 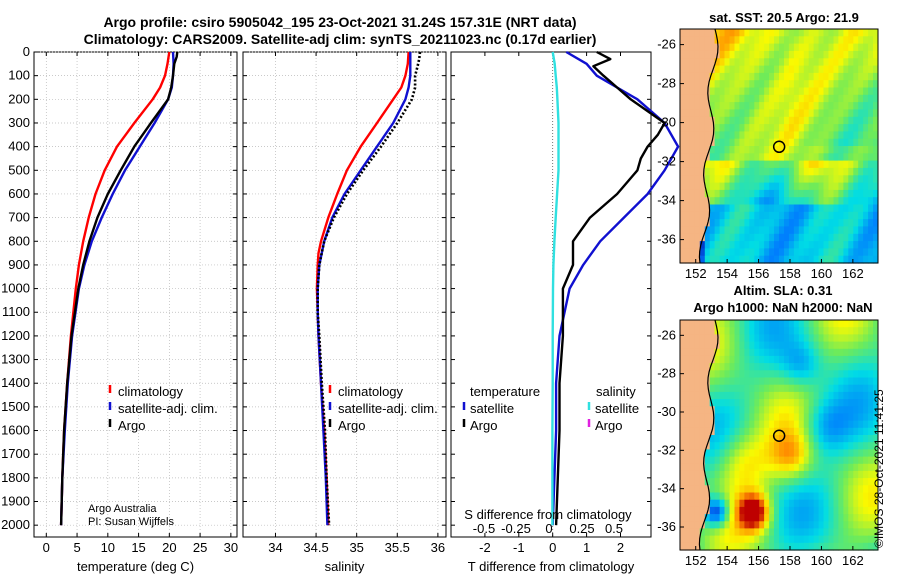 I want to click on map-frame, so click(x=779, y=435).